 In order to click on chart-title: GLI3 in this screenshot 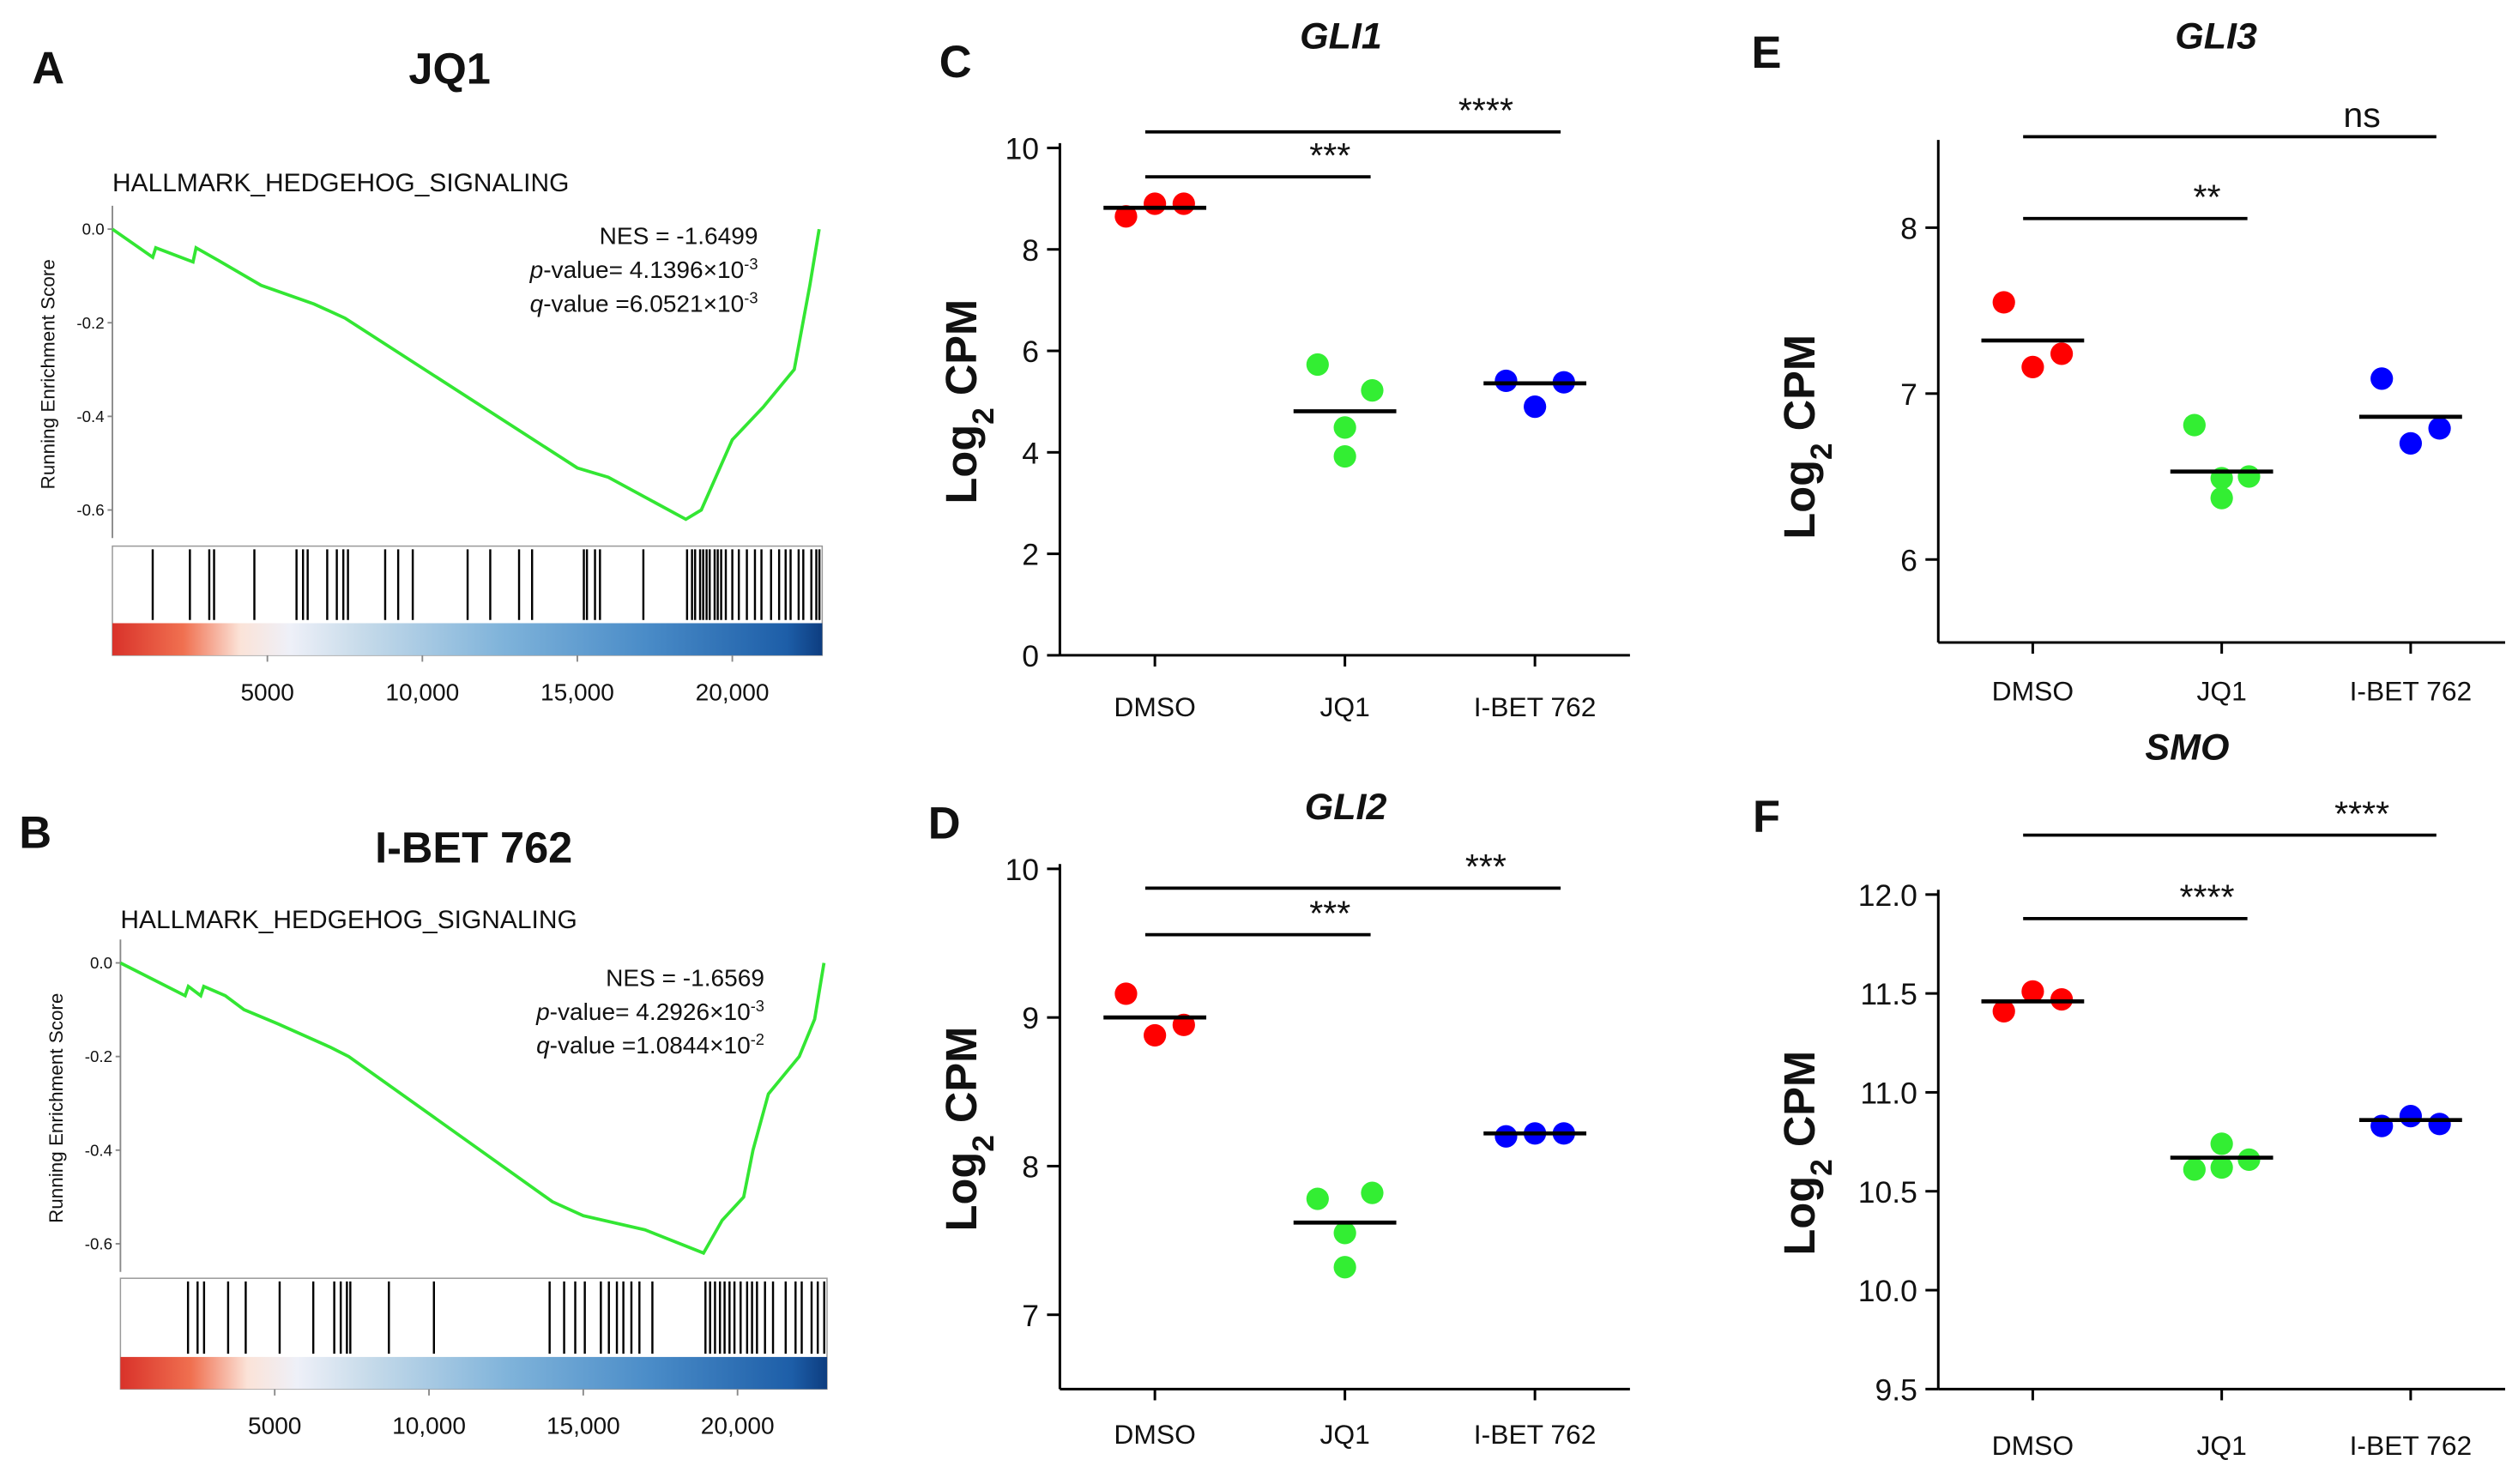, I will do `click(2216, 36)`.